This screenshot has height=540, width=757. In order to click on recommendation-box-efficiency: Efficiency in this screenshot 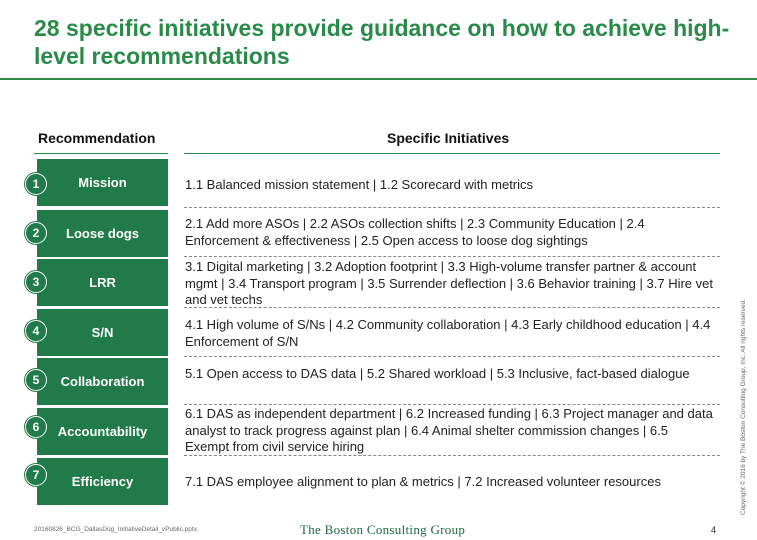, I will do `click(102, 481)`.